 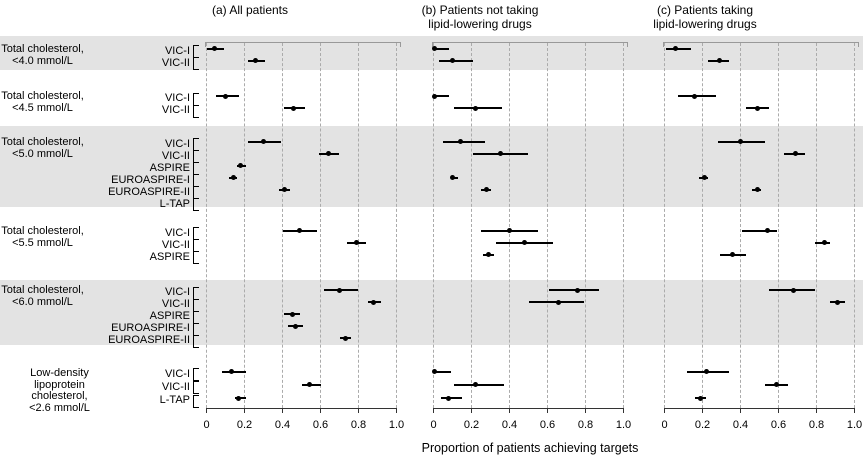 What do you see at coordinates (530, 448) in the screenshot?
I see `x-axis-title: Proportion of patients achieving targets` at bounding box center [530, 448].